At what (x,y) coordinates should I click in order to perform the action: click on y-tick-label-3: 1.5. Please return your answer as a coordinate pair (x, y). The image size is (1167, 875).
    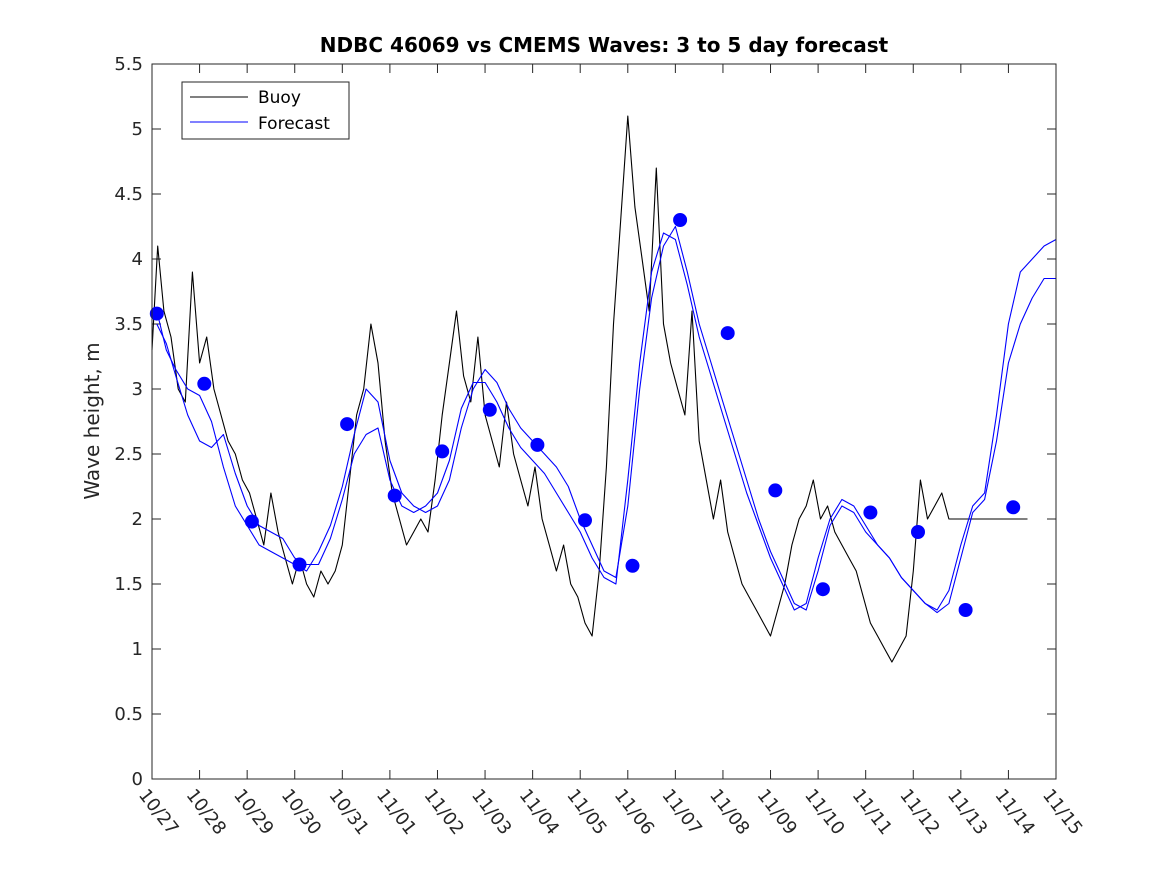
    Looking at the image, I should click on (128, 584).